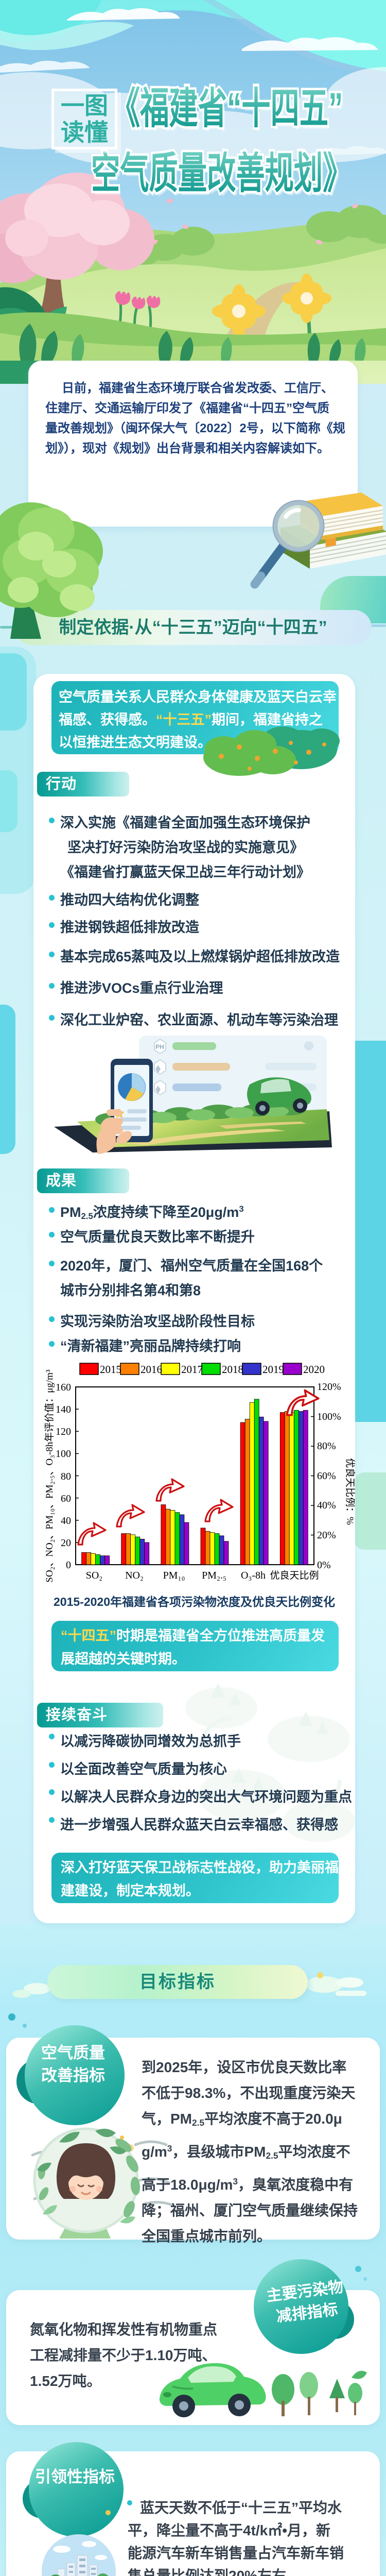 The height and width of the screenshot is (2576, 386). Describe the element at coordinates (326, 1536) in the screenshot. I see `svg-text: 20%` at that location.